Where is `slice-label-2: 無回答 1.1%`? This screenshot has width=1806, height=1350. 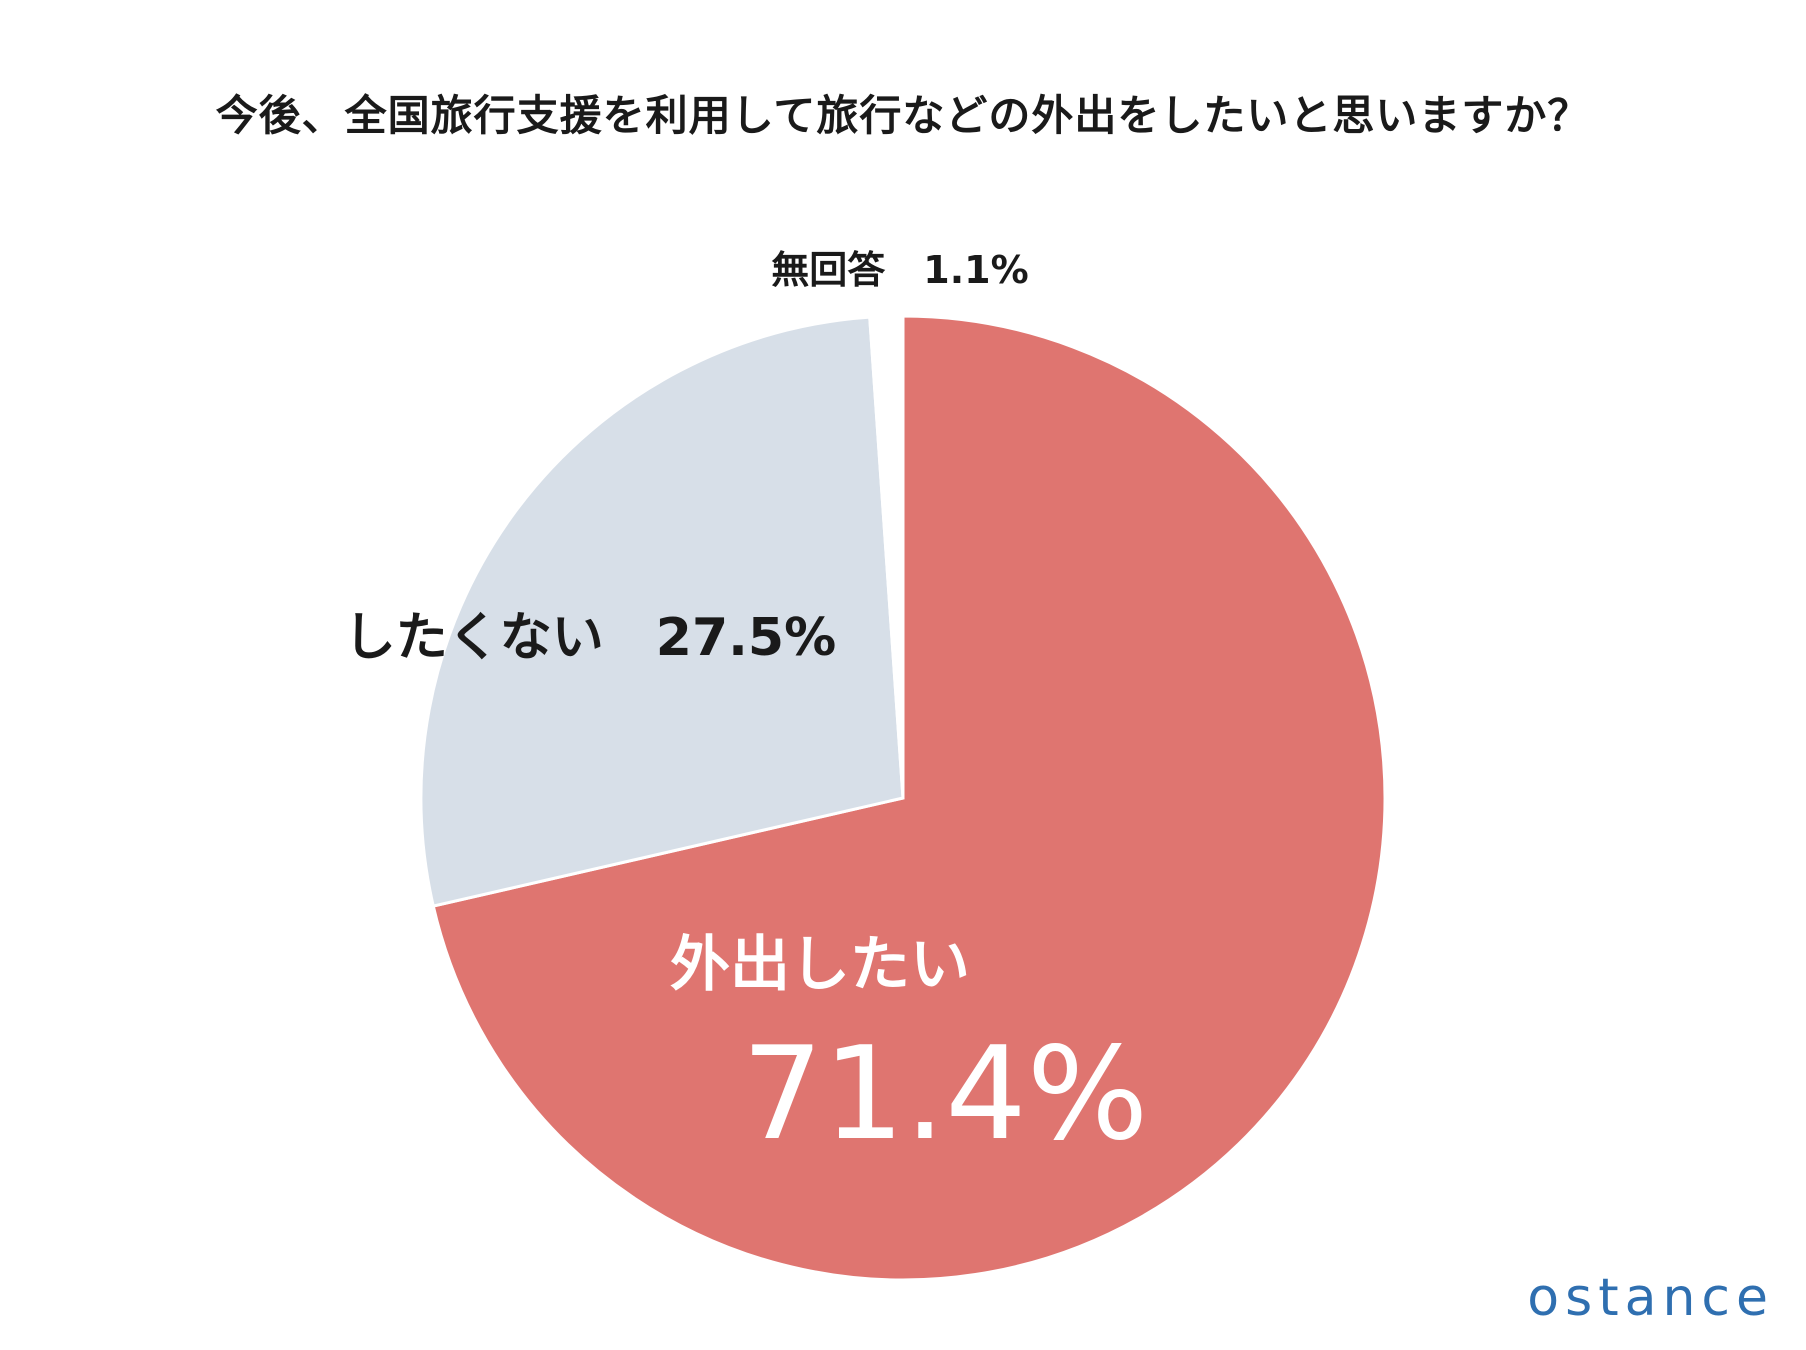 slice-label-2: 無回答 1.1% is located at coordinates (899, 270).